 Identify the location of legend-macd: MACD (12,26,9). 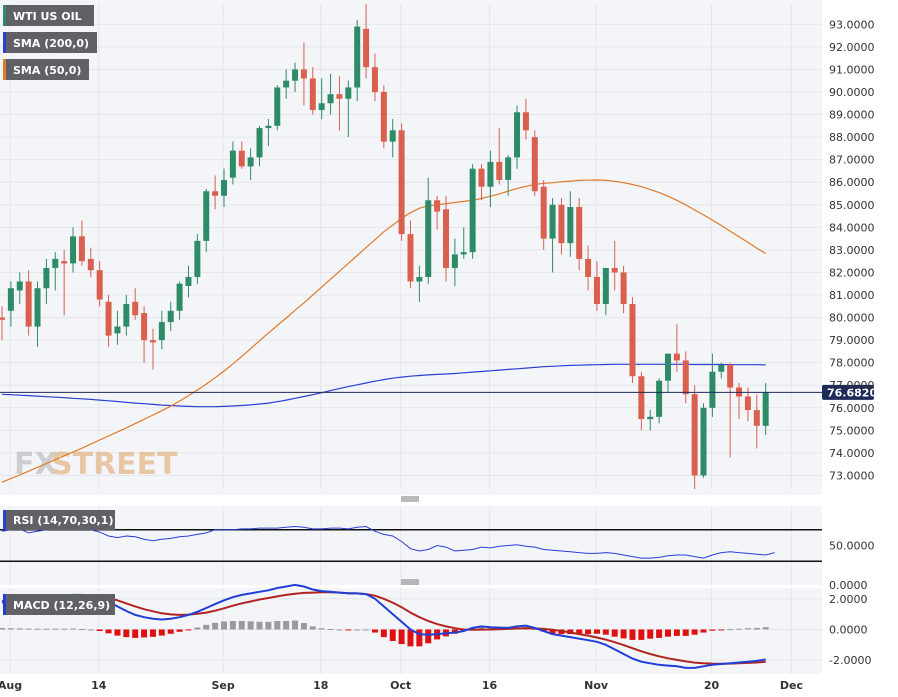
(59, 604).